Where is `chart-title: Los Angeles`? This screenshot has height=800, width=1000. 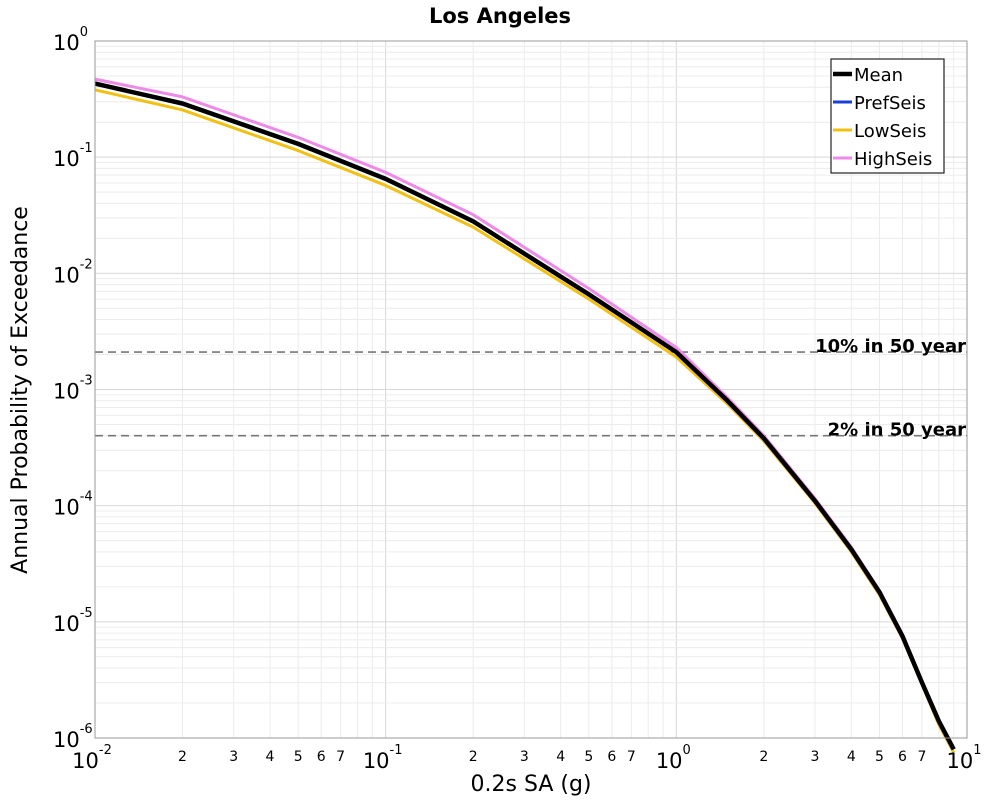
chart-title: Los Angeles is located at coordinates (500, 16).